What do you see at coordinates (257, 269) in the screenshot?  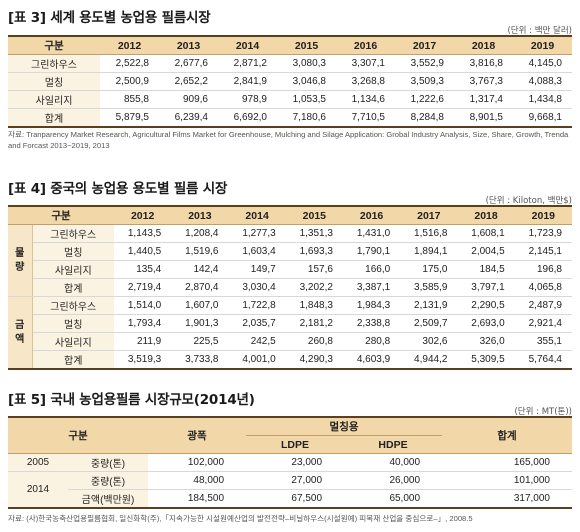 I see `table-cell: 149,7` at bounding box center [257, 269].